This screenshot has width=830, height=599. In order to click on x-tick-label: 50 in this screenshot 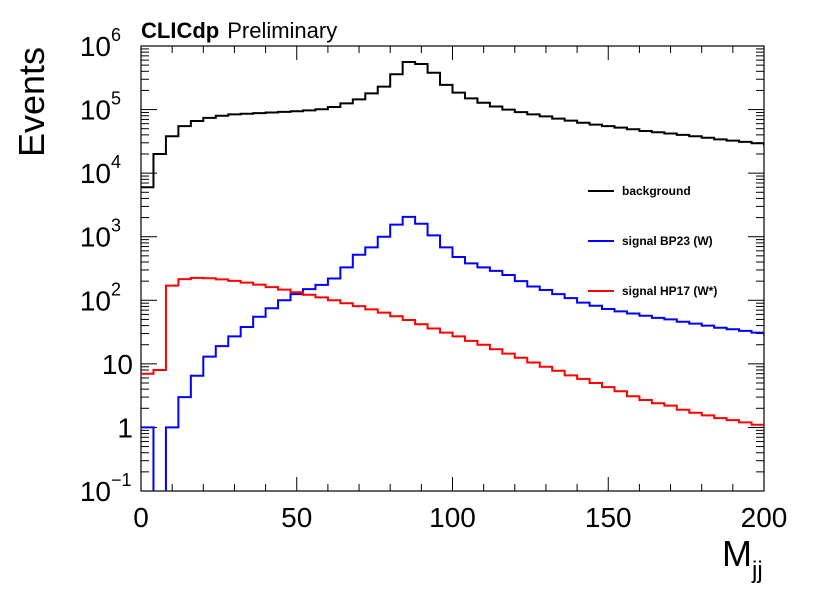, I will do `click(296, 517)`.